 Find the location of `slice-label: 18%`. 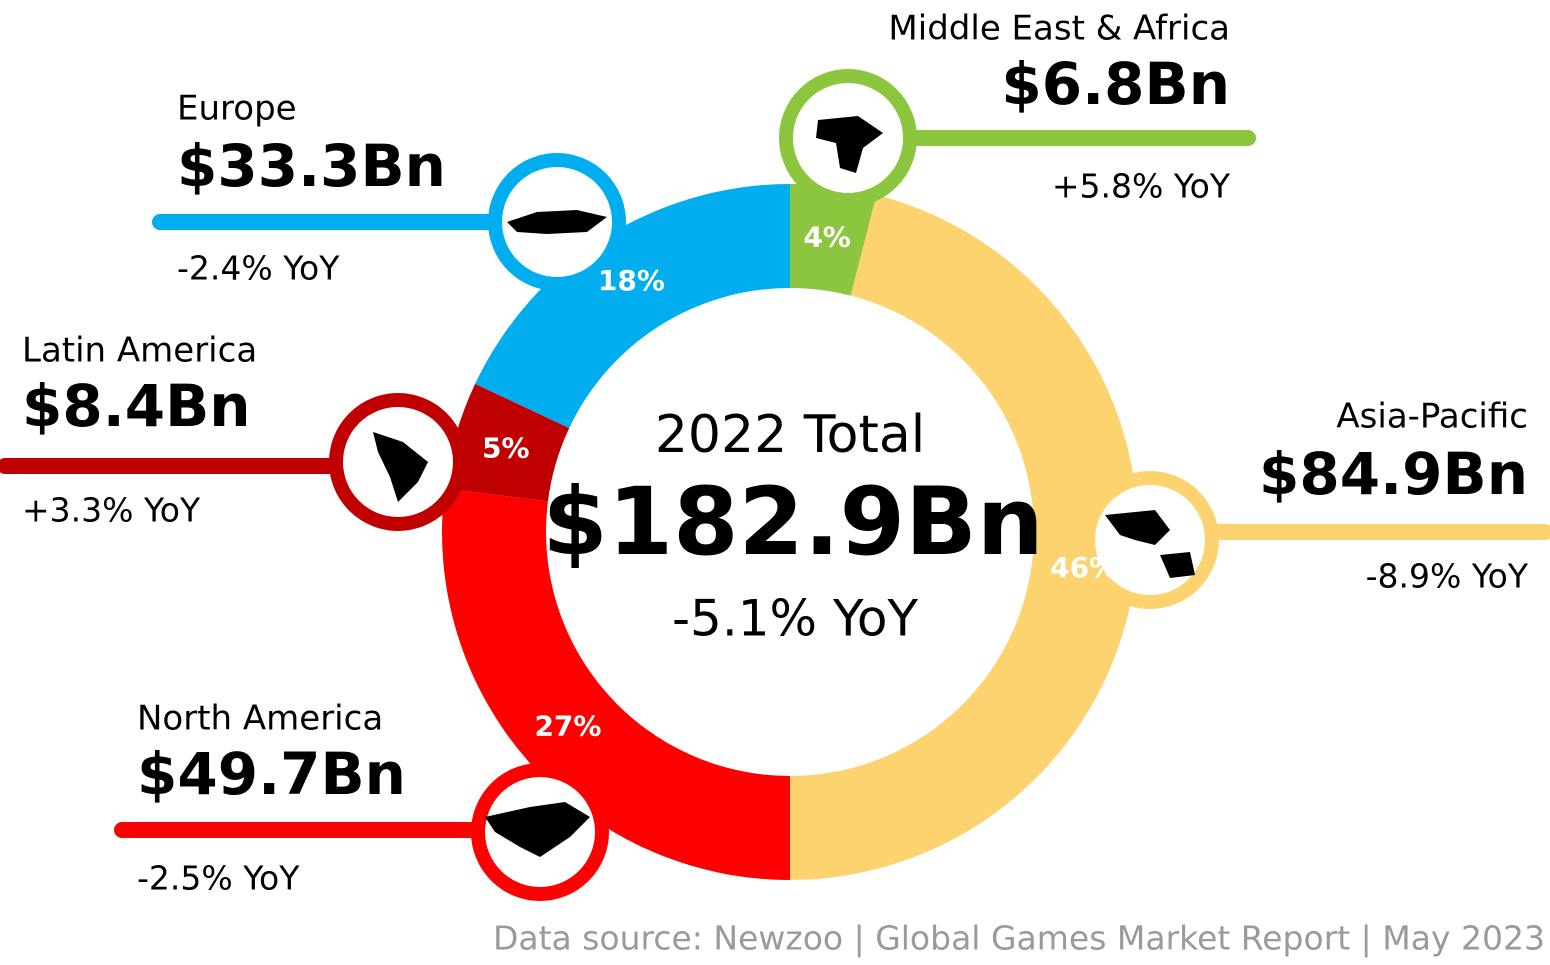

slice-label: 18% is located at coordinates (631, 280).